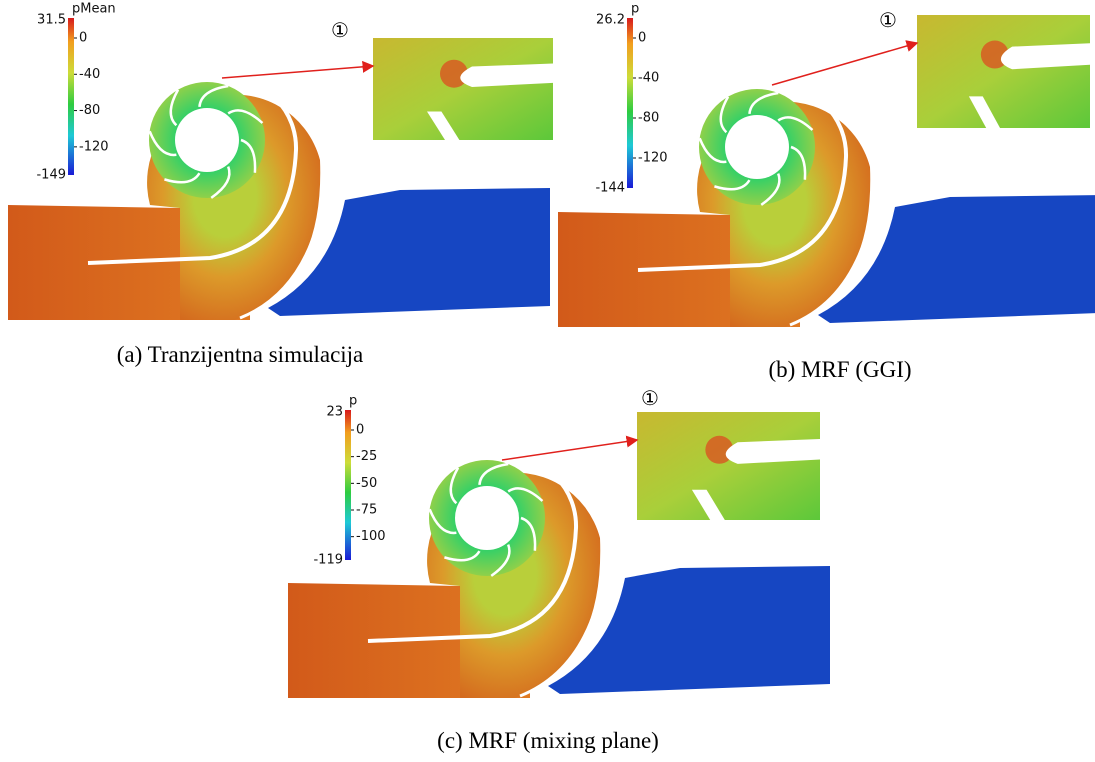 This screenshot has height=762, width=1095. Describe the element at coordinates (366, 456) in the screenshot. I see `colorbar-tick-label: -25` at that location.